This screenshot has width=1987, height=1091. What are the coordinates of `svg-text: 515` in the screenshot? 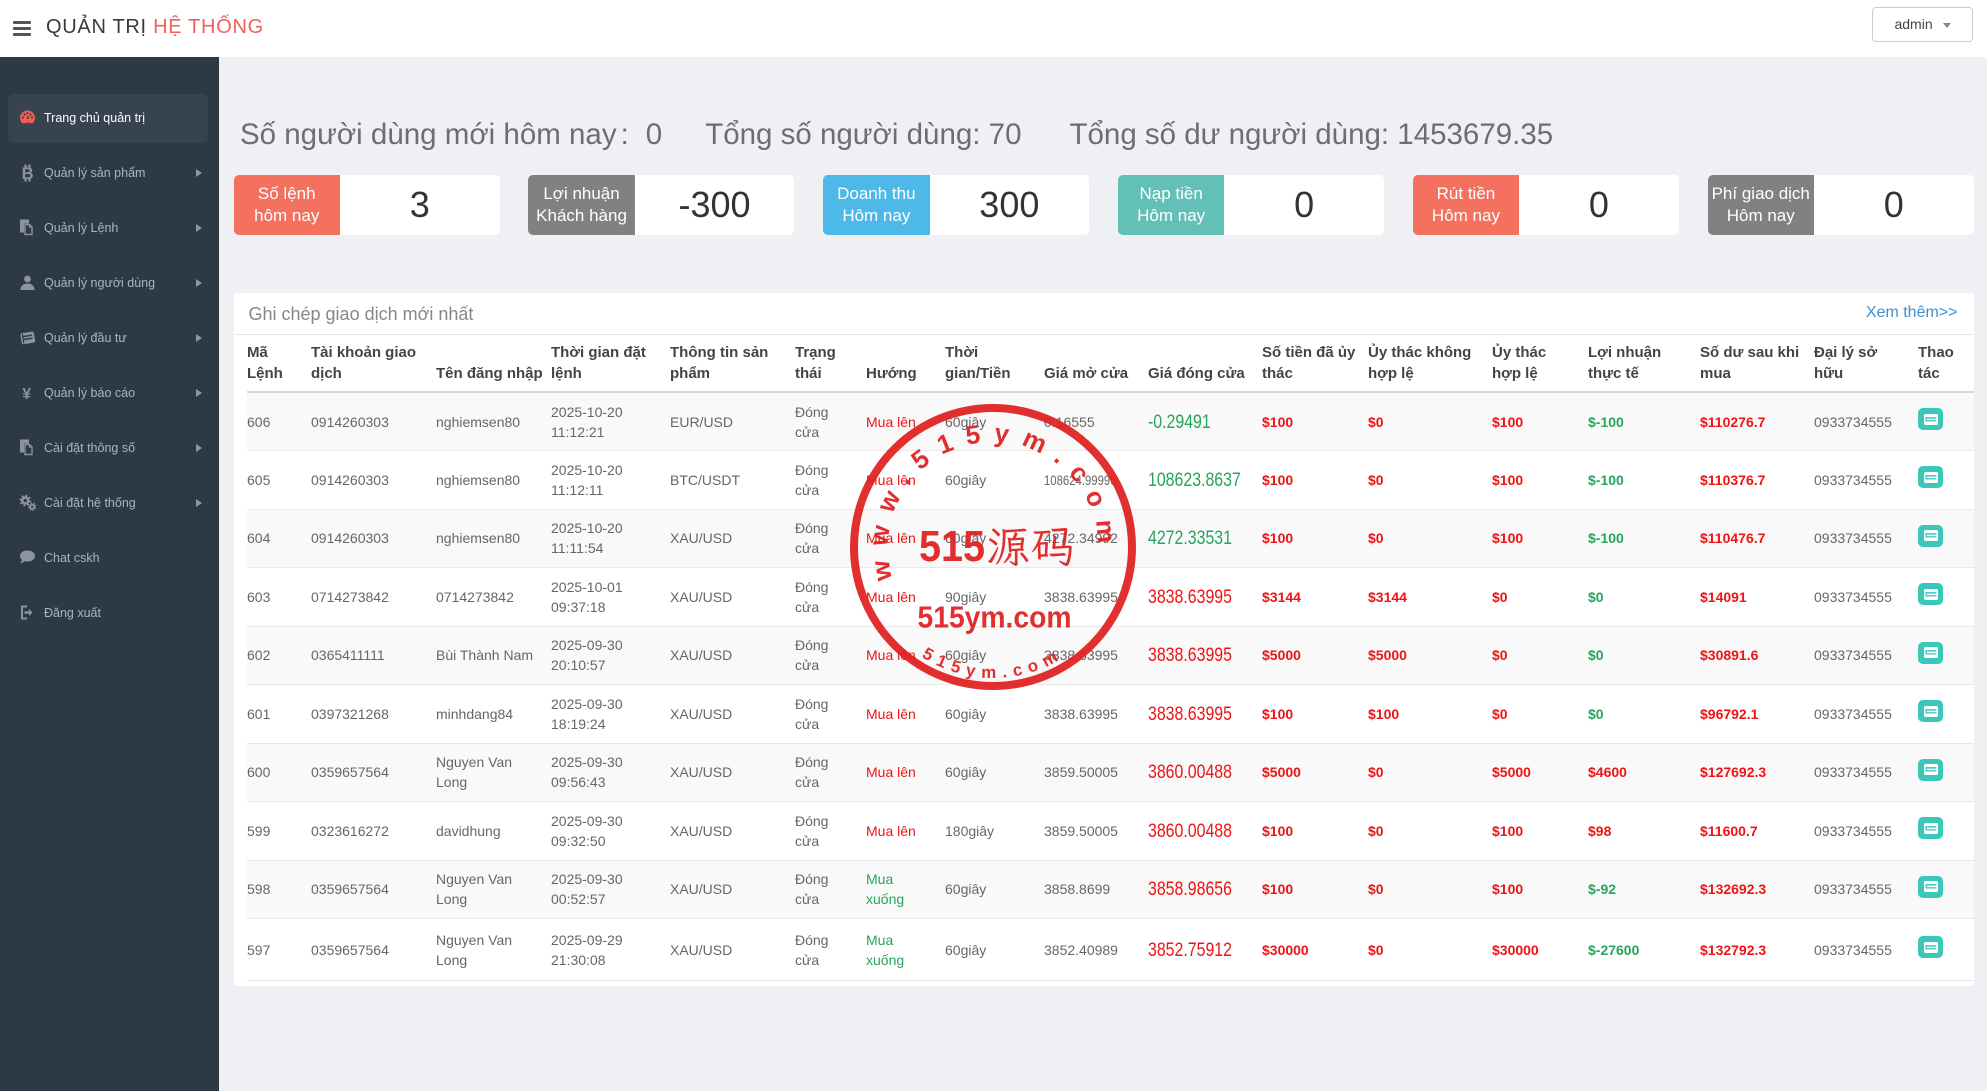 It's located at (952, 546).